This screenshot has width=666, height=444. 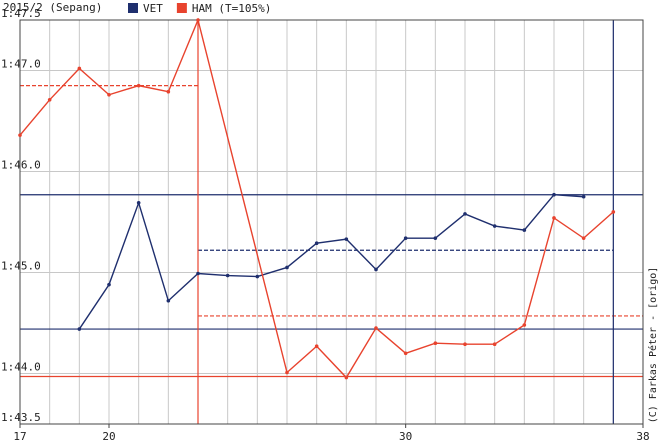 I want to click on legend-label: HAM (T=105%), so click(x=231, y=8).